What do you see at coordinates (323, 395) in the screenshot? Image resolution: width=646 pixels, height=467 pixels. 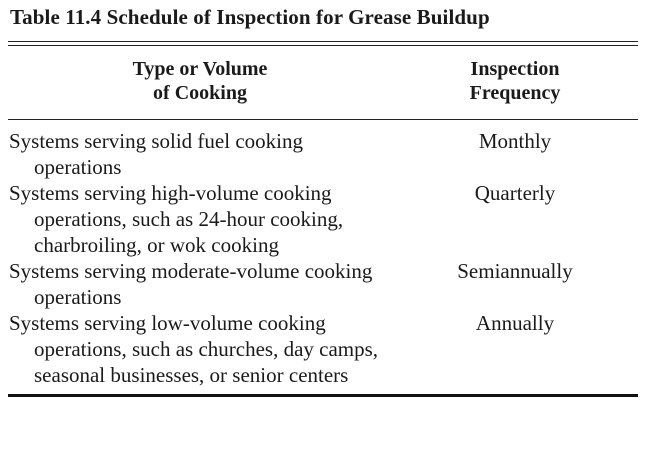 I see `bottom-rule` at bounding box center [323, 395].